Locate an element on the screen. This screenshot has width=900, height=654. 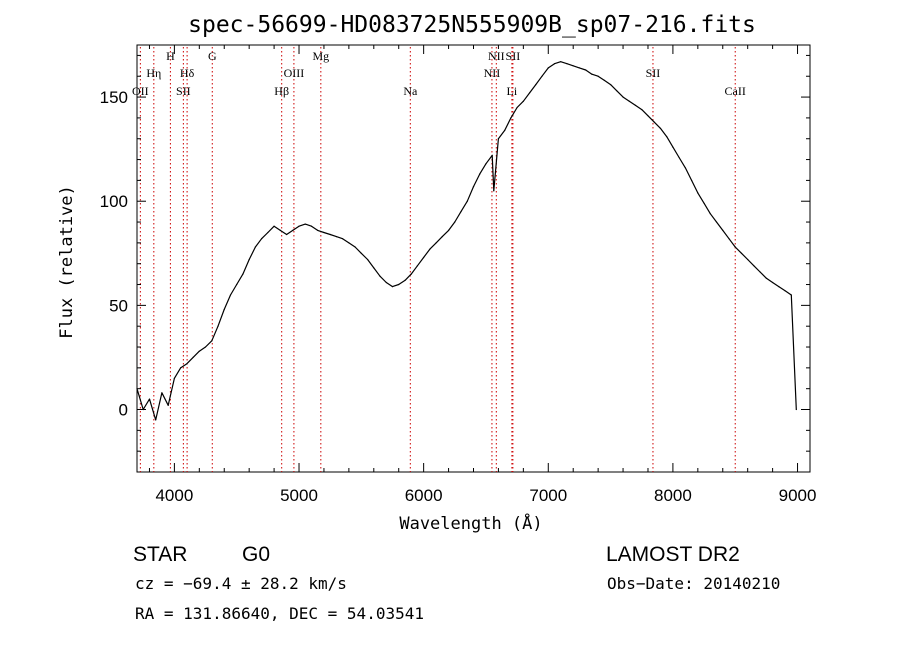
spectral-line-label: Hβ is located at coordinates (281, 91).